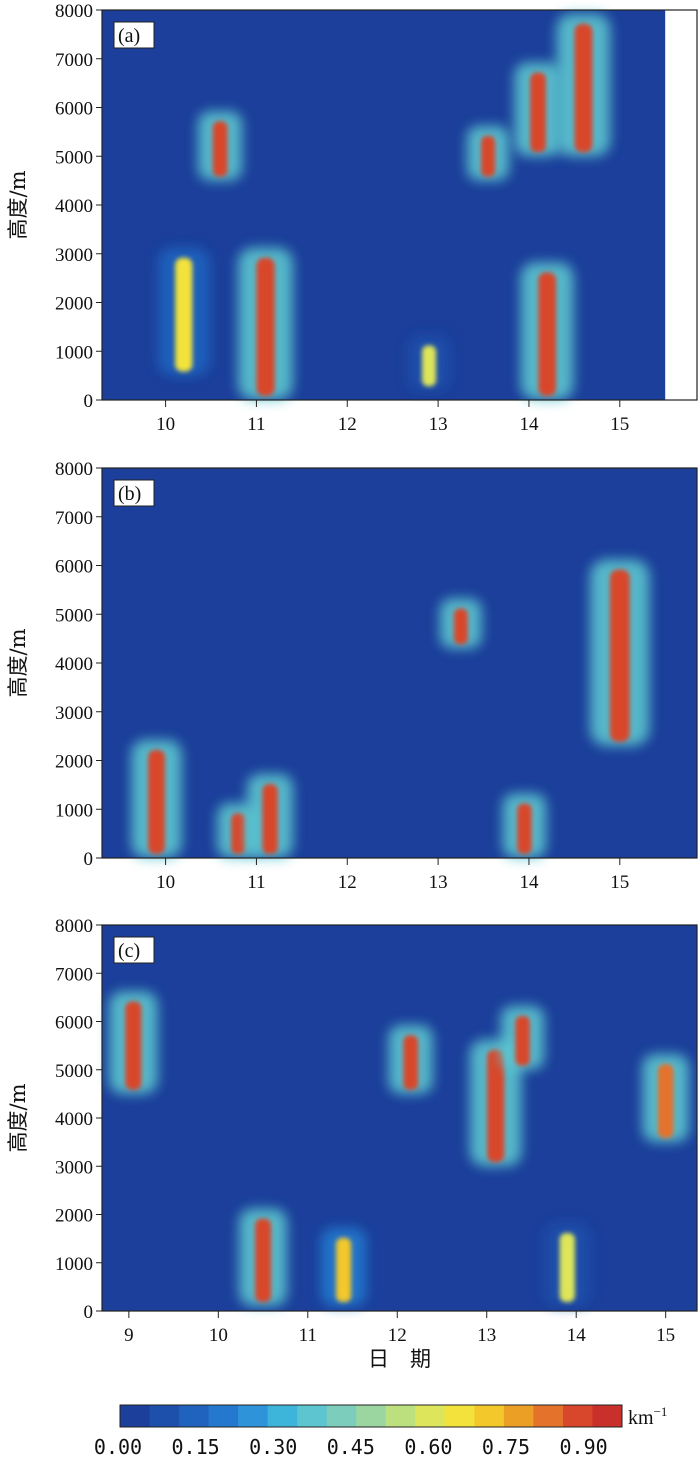  I want to click on colorbar-tick-label: 0.60, so click(428, 1447).